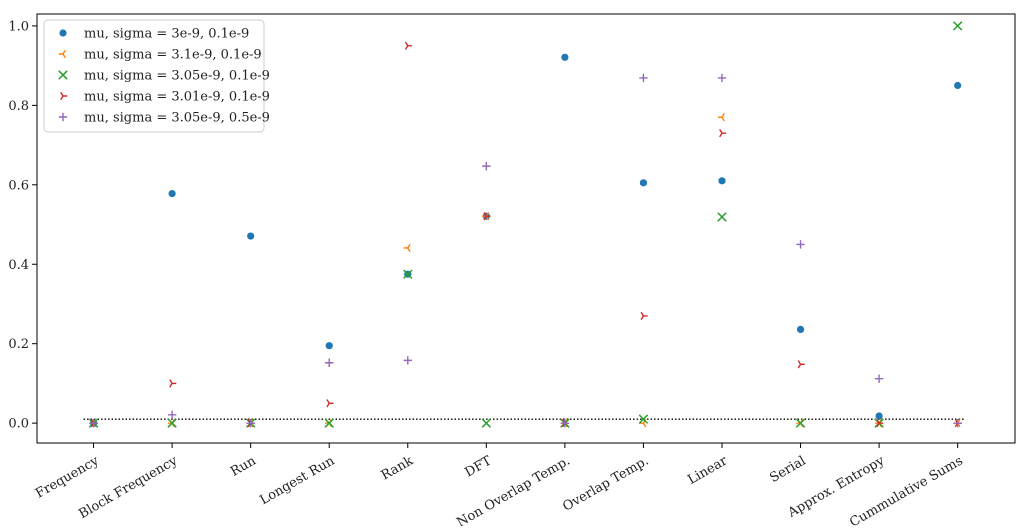 The width and height of the screenshot is (1024, 530). I want to click on y-axis: 0.0 0.2 0.4 0.6 0.8 1.0, so click(22, 225).